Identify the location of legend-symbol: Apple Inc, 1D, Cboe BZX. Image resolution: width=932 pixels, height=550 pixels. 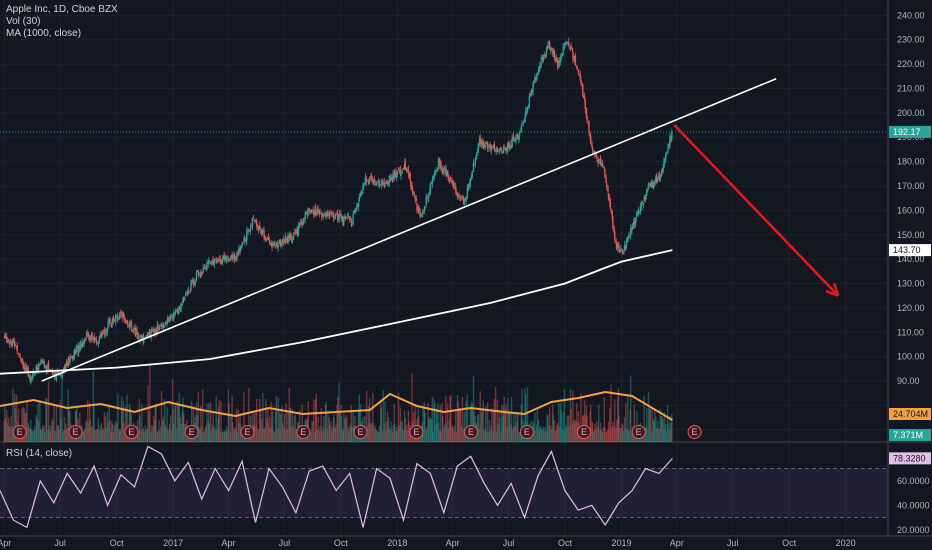
(62, 9).